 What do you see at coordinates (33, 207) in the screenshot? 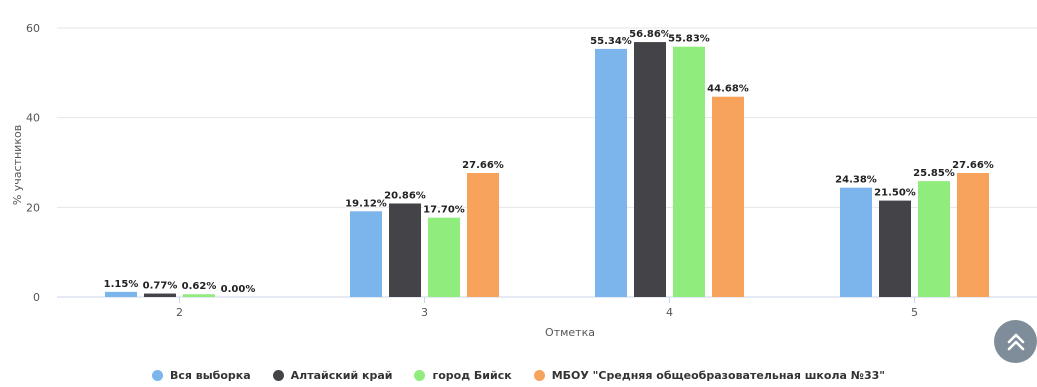
I see `y-tick-label: 20` at bounding box center [33, 207].